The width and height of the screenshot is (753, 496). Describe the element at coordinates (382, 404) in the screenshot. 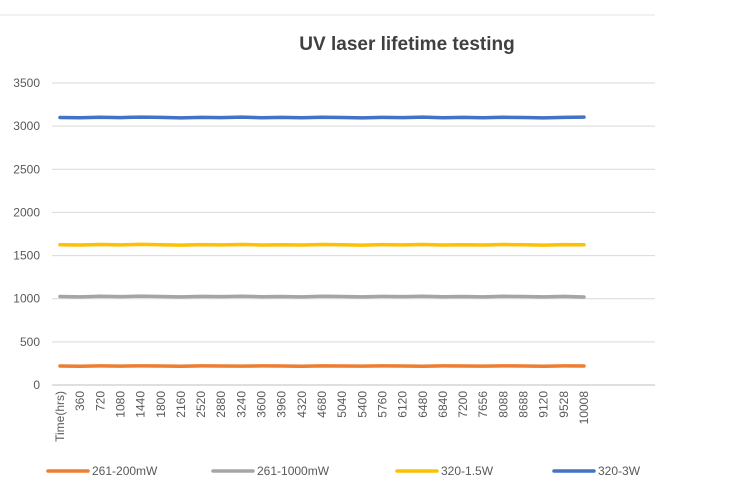

I see `x-tick-label: 5760` at that location.